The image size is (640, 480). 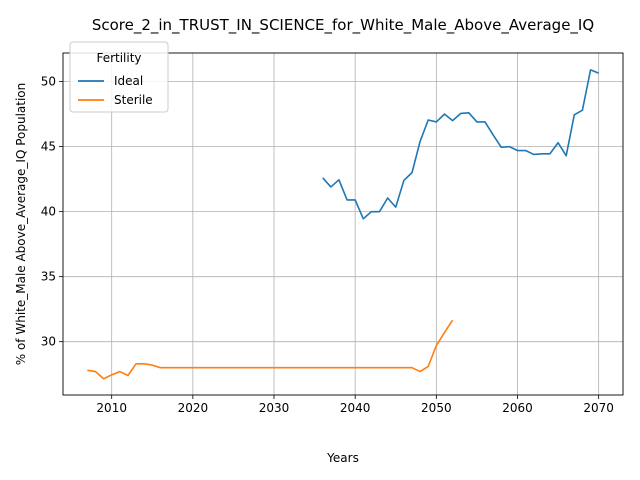 I want to click on y-tick-label: 30, so click(x=48, y=342).